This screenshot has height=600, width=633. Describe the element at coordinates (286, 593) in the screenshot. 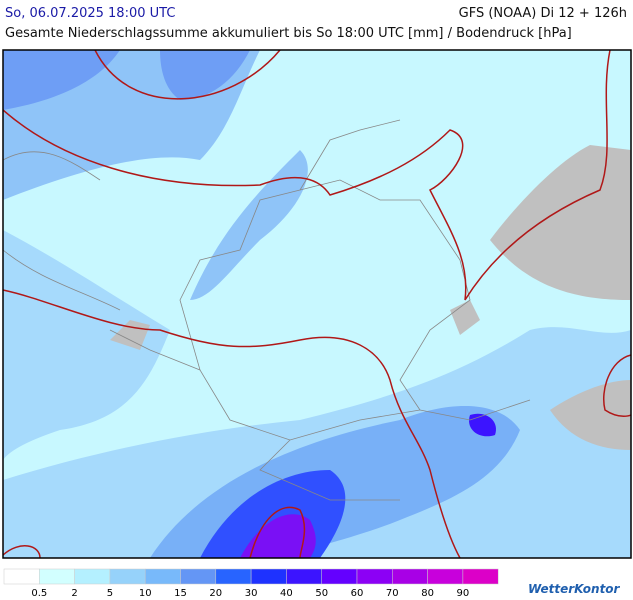

I see `legend-label: 40` at that location.